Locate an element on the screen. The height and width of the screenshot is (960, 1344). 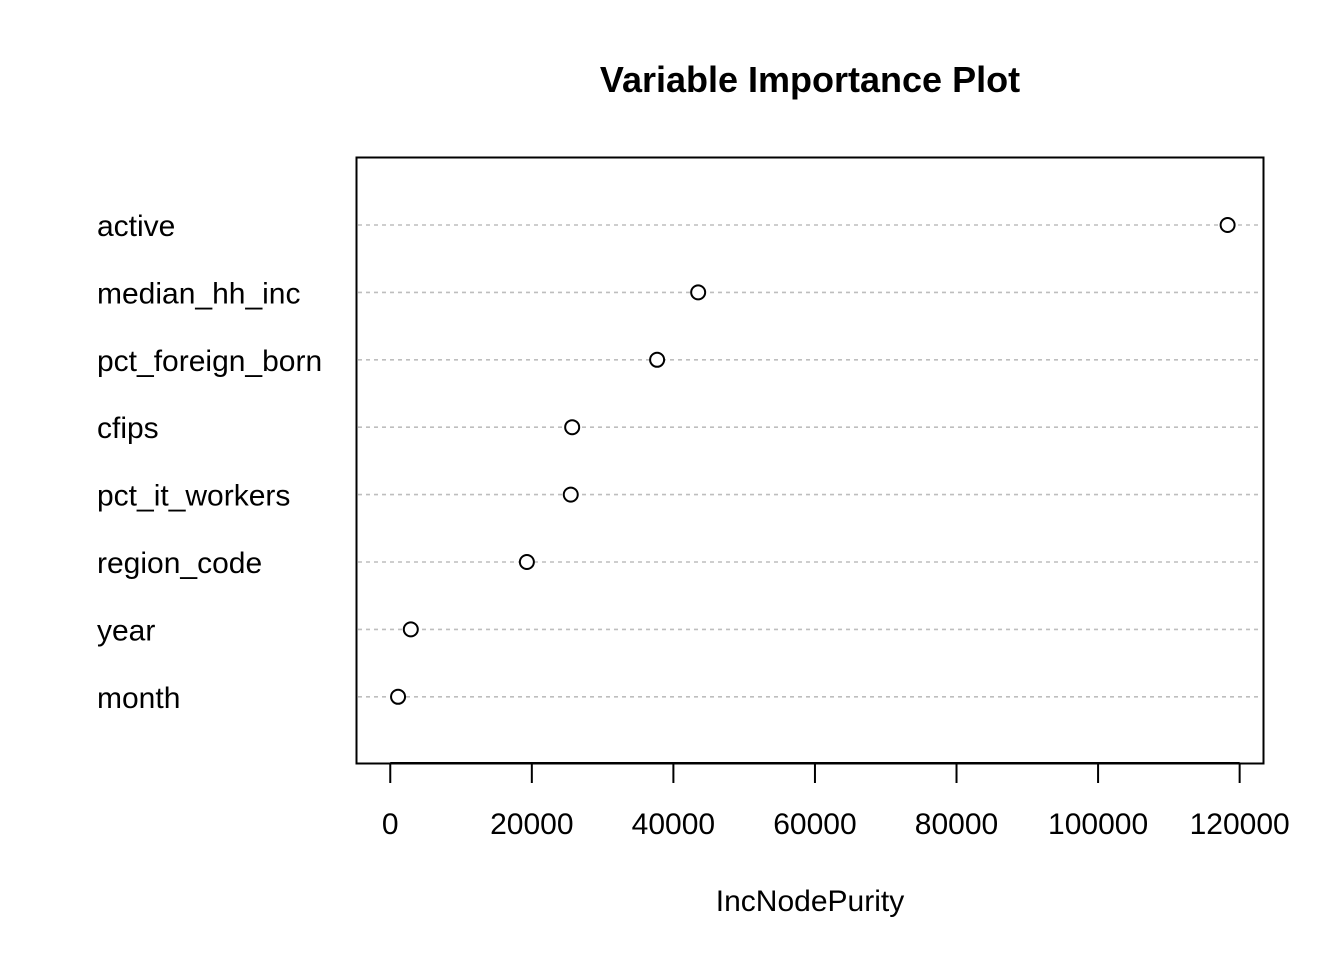
x-tick-label-60000: 60000 is located at coordinates (814, 824).